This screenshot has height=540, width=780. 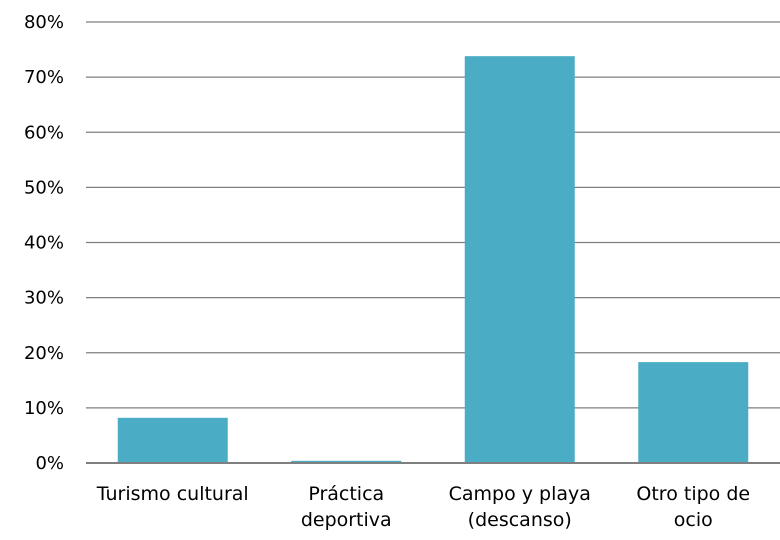 What do you see at coordinates (346, 507) in the screenshot?
I see `x-tick-label: Práctica deportiva` at bounding box center [346, 507].